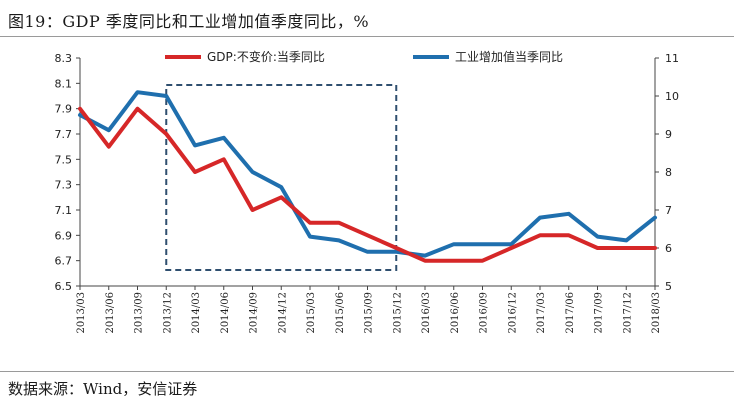 The width and height of the screenshot is (734, 403). Describe the element at coordinates (668, 134) in the screenshot. I see `right-tick-label: 9` at that location.